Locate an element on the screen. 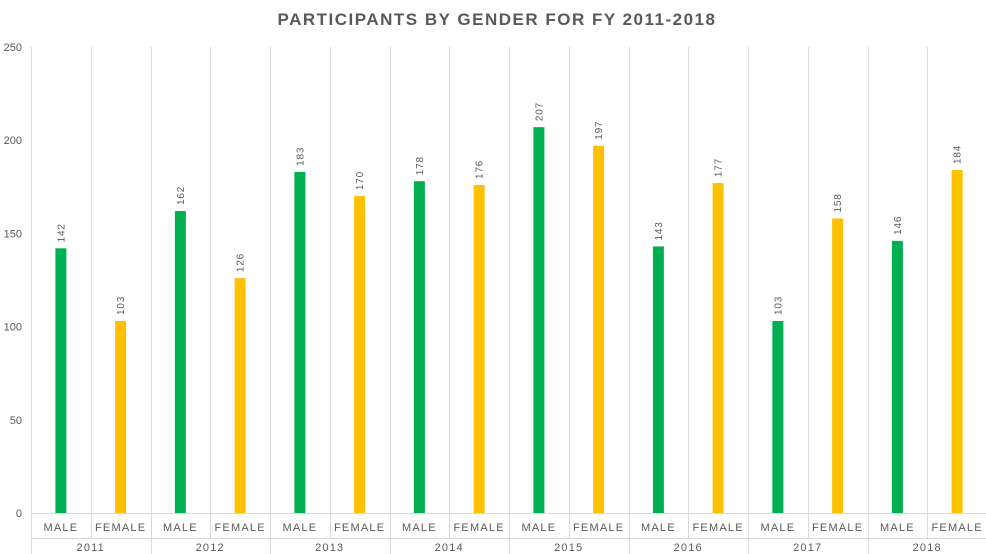  data-label: 176 is located at coordinates (480, 169).